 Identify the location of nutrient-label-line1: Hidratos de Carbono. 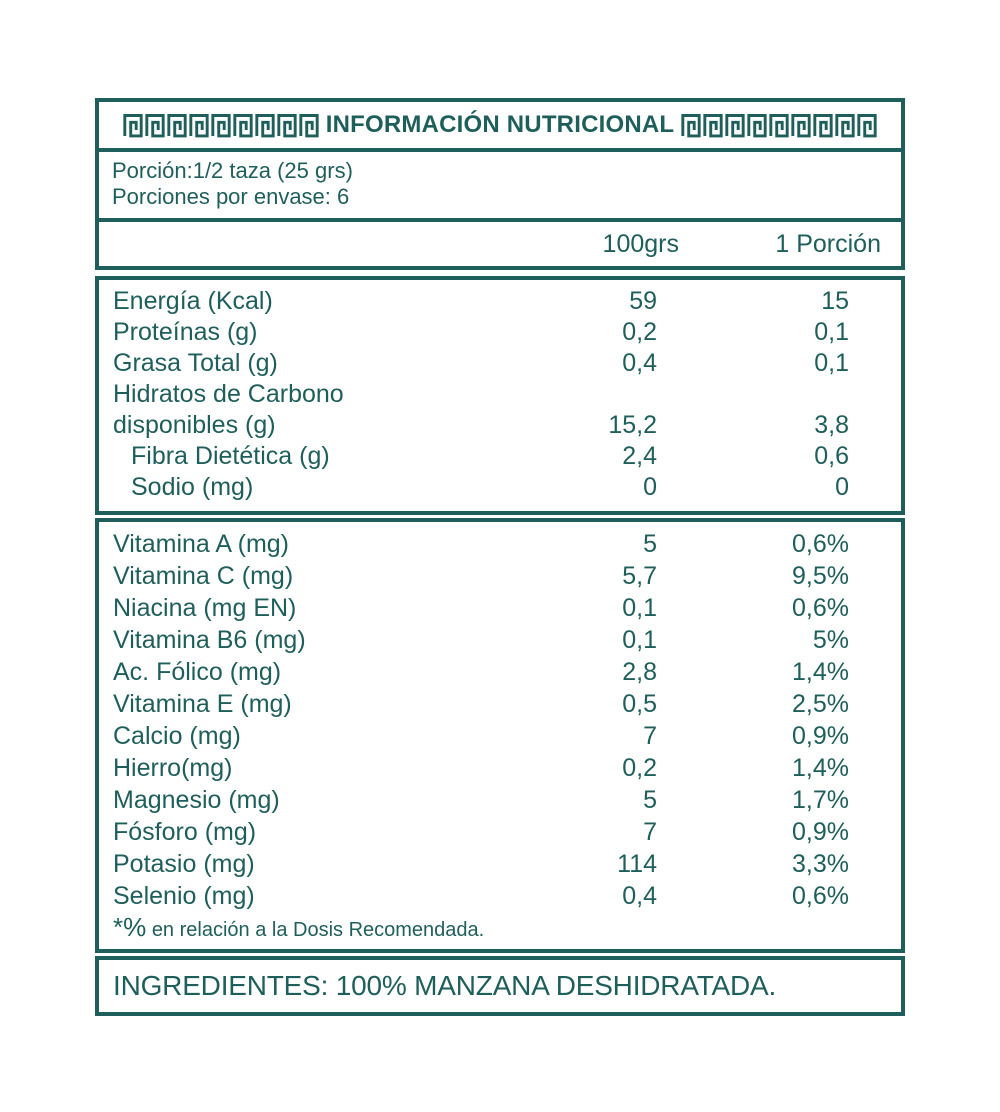
(228, 394).